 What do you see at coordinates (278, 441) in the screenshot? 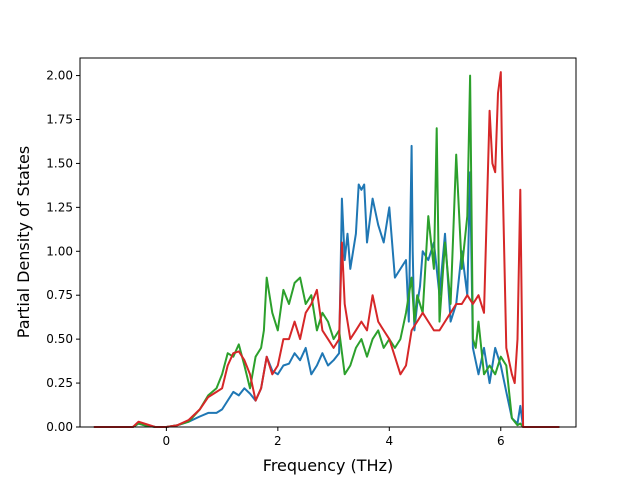
I see `x-tick-label: 2` at bounding box center [278, 441].